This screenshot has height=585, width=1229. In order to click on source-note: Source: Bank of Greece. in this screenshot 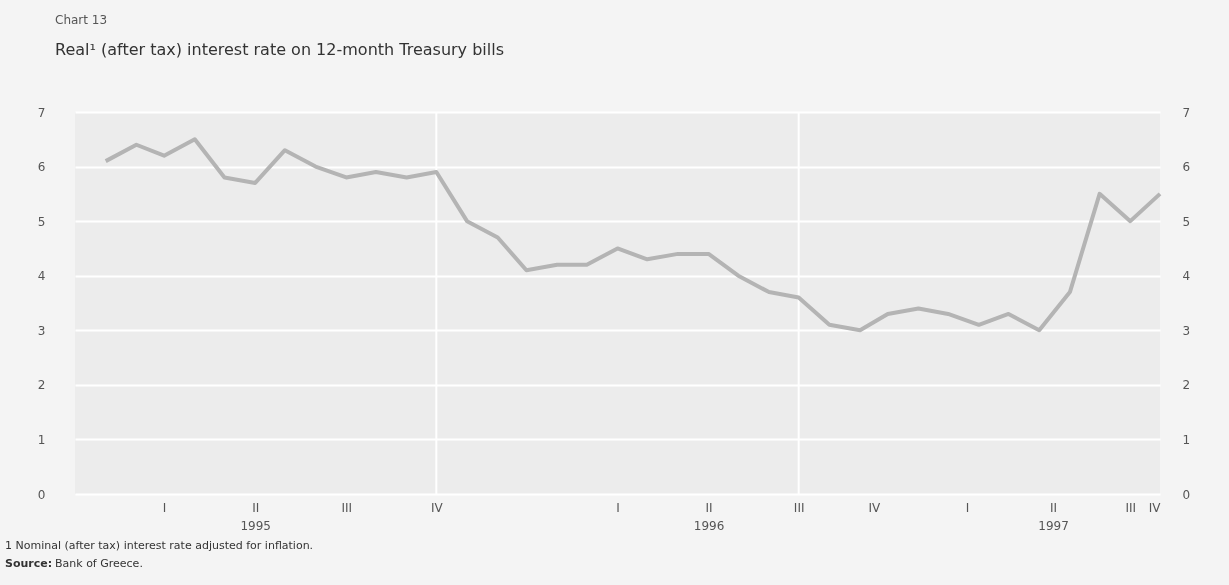, I will do `click(74, 563)`.